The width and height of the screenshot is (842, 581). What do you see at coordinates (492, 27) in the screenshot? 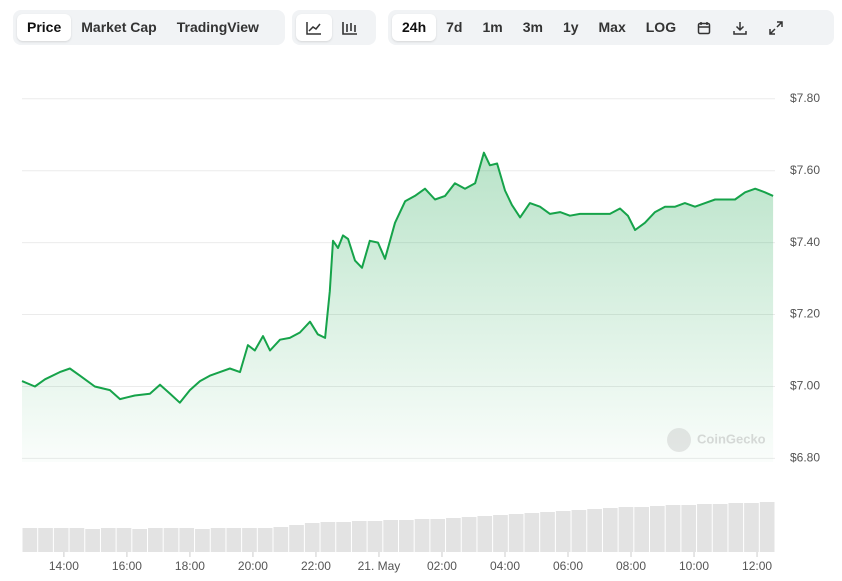
I see `range: 1m` at bounding box center [492, 27].